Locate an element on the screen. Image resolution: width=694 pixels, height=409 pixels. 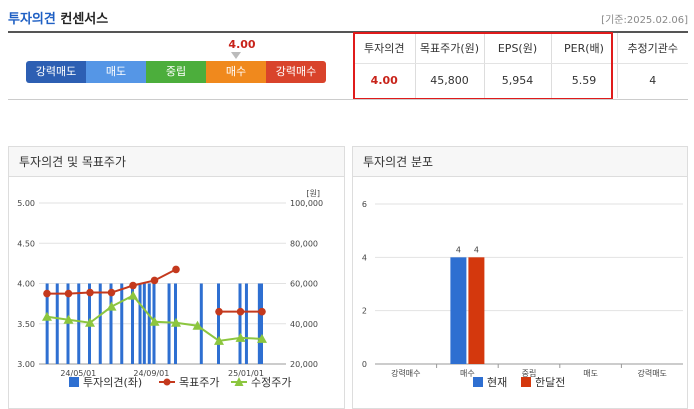
summary-header-row: 투자의견 목표주가(원) EPS(원) PER(배) 추정기관수 is located at coordinates (521, 48).